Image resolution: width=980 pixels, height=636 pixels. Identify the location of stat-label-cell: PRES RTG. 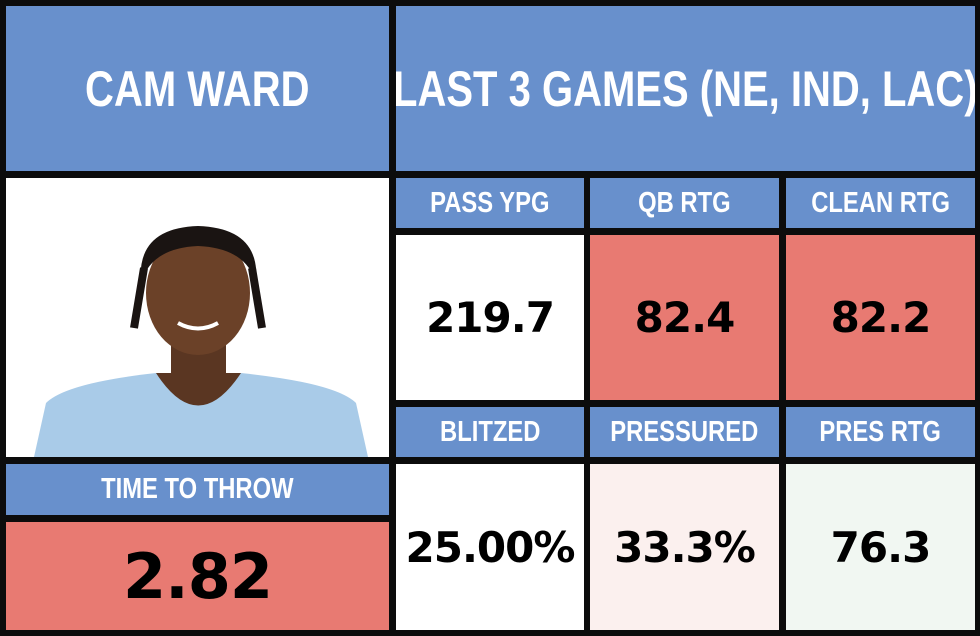
(880, 432).